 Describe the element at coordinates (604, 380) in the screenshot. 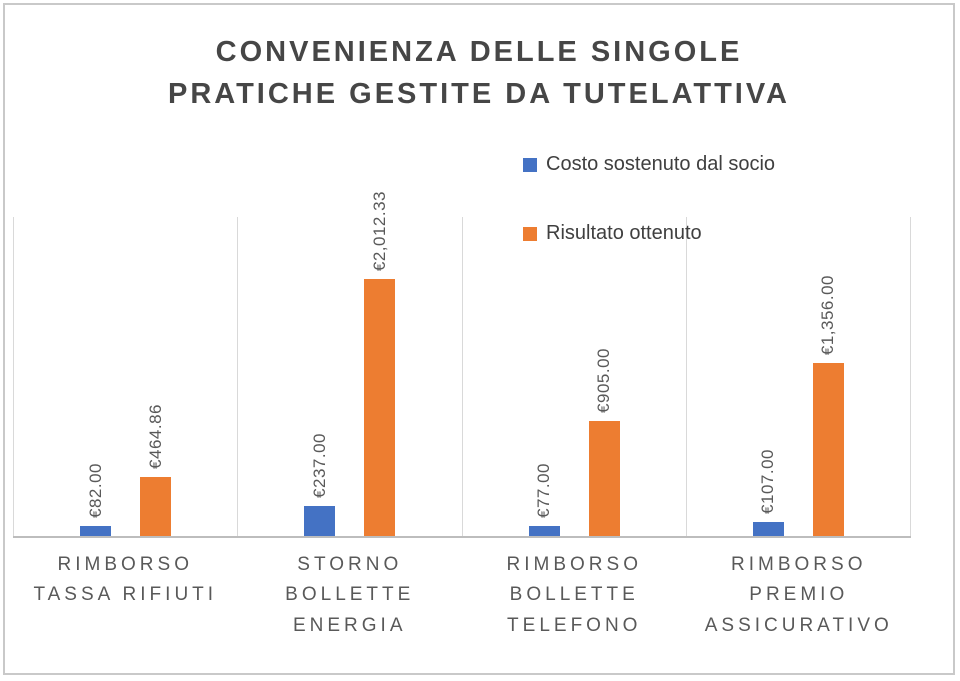

I see `bar-value-label: €905.00` at that location.